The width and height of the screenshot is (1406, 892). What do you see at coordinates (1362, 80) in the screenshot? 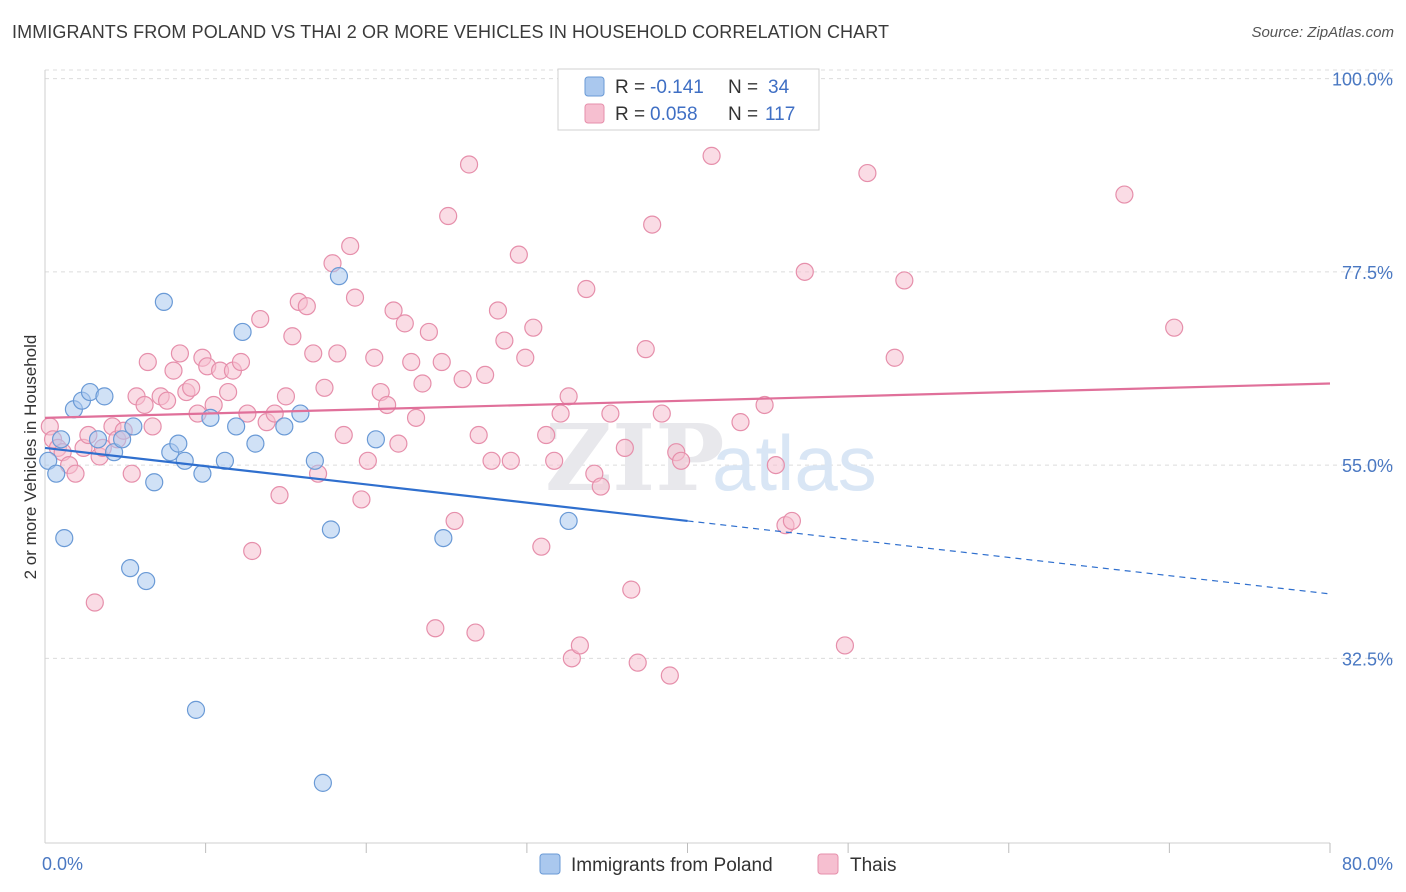
I see `y-tick-label: 100.0%` at bounding box center [1362, 80].